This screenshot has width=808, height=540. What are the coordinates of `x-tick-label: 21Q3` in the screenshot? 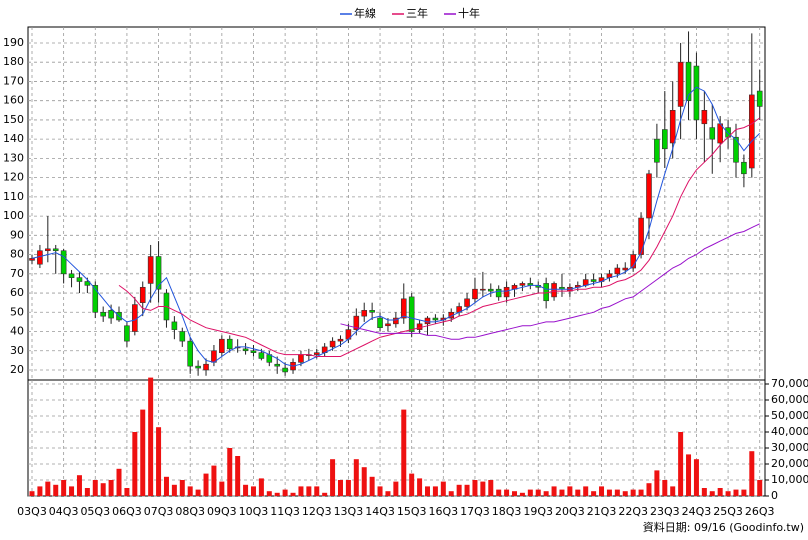 It's located at (602, 511).